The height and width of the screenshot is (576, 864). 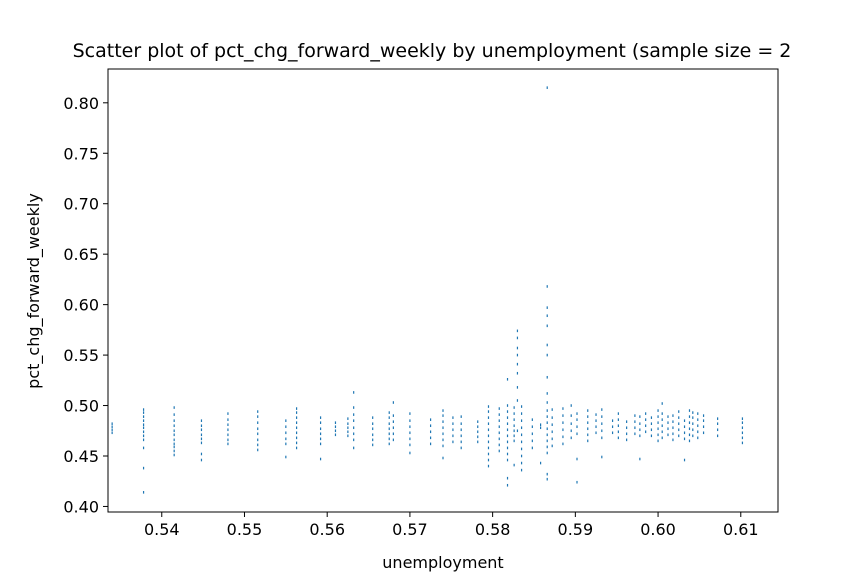 I want to click on x-tick-label: 0.55, so click(x=245, y=529).